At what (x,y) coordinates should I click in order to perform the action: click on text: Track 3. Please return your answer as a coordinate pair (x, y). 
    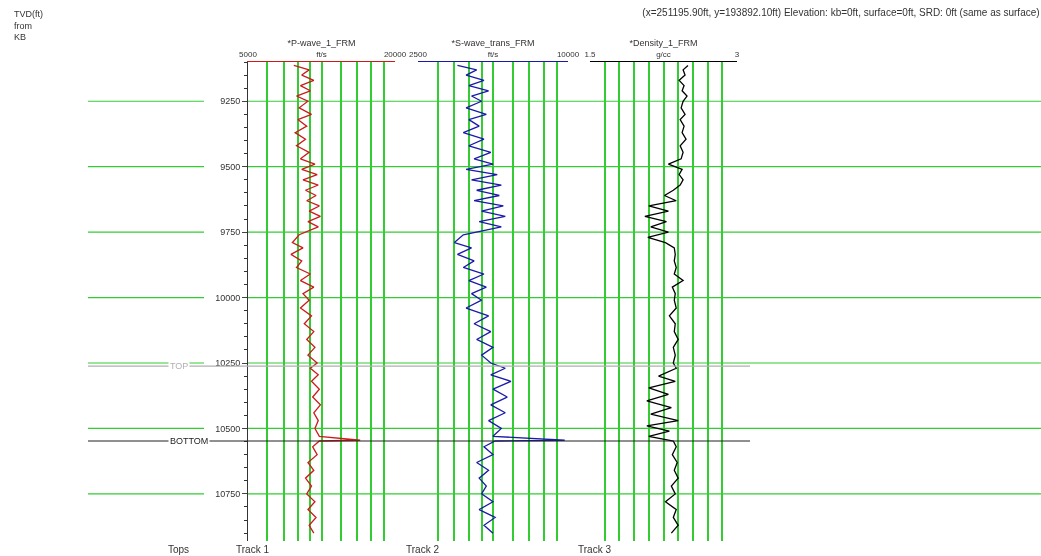
    Looking at the image, I should click on (595, 549).